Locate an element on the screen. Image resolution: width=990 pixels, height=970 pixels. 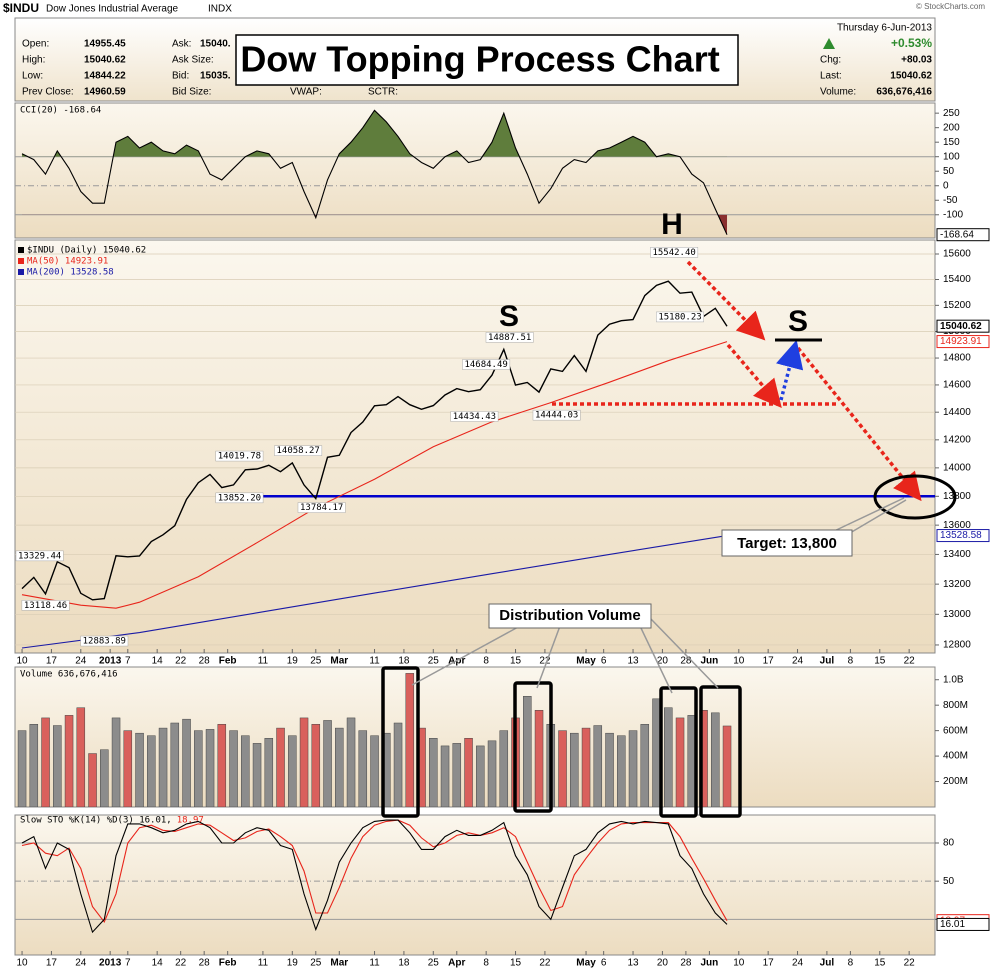
x-tick-label: Jun is located at coordinates (710, 661).